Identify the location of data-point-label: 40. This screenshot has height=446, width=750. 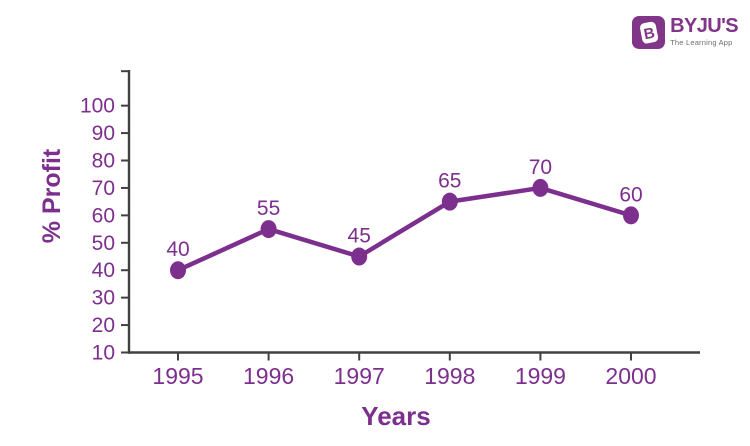
(177, 249).